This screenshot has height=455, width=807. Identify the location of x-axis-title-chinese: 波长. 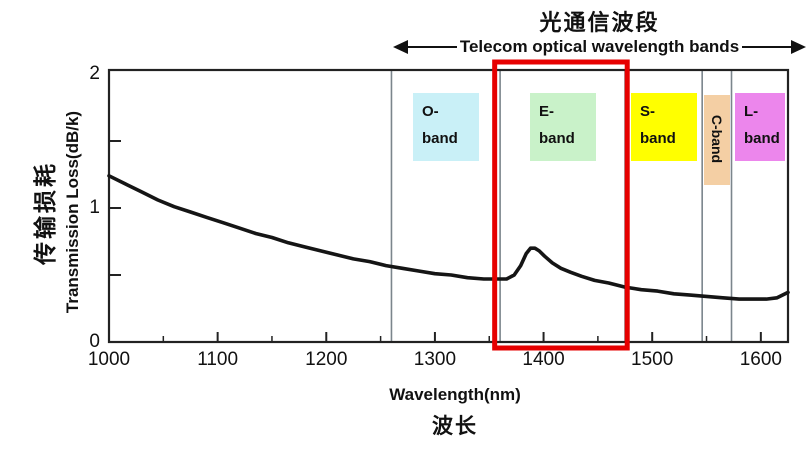
(455, 426).